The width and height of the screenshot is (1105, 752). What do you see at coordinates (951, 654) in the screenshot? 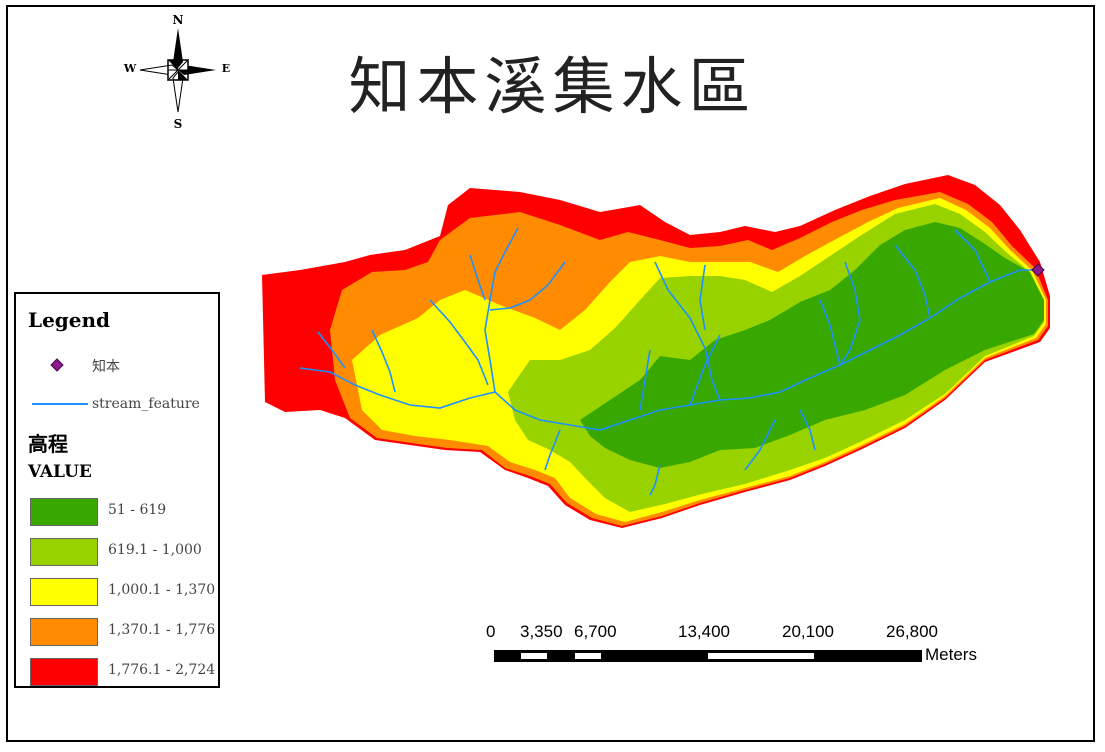
I see `scale-units: Meters` at bounding box center [951, 654].